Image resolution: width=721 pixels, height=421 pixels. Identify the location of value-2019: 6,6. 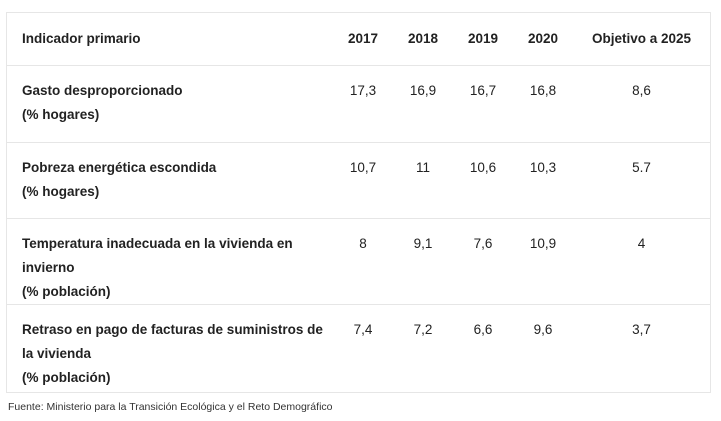
(483, 329).